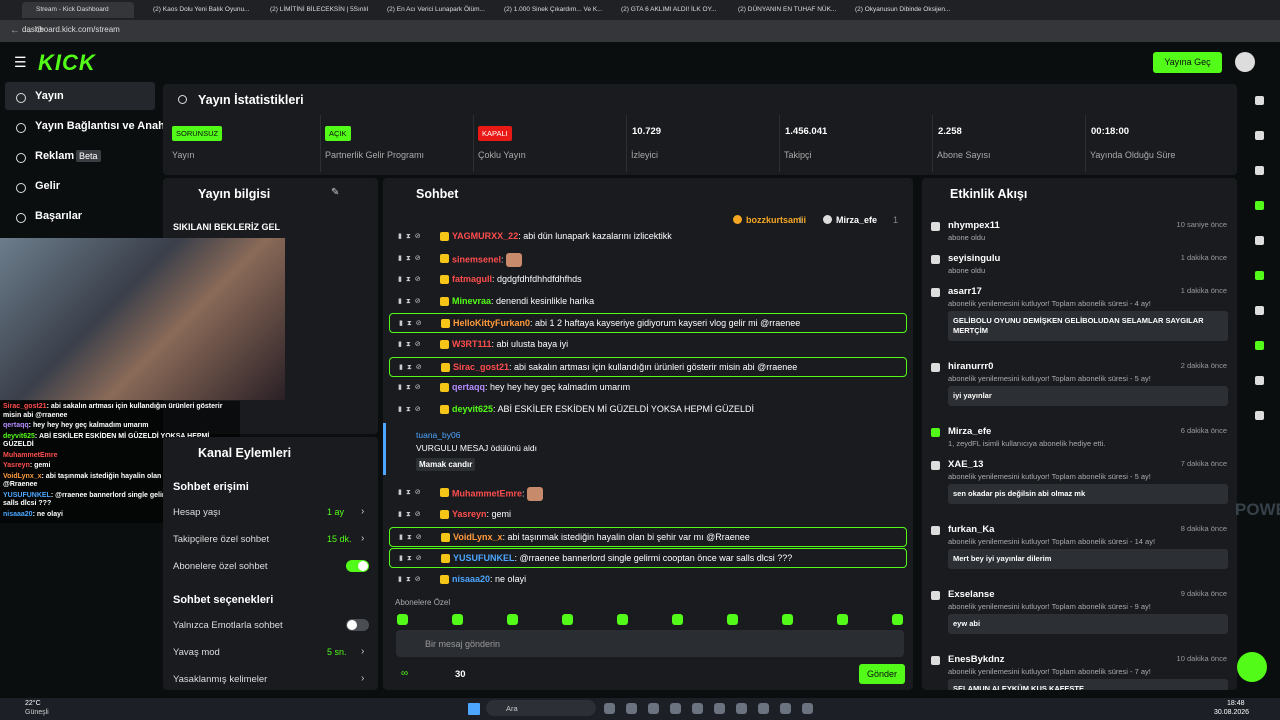 The image size is (1280, 720). What do you see at coordinates (1187, 62) in the screenshot?
I see `go-live-button: Yayına Geç` at bounding box center [1187, 62].